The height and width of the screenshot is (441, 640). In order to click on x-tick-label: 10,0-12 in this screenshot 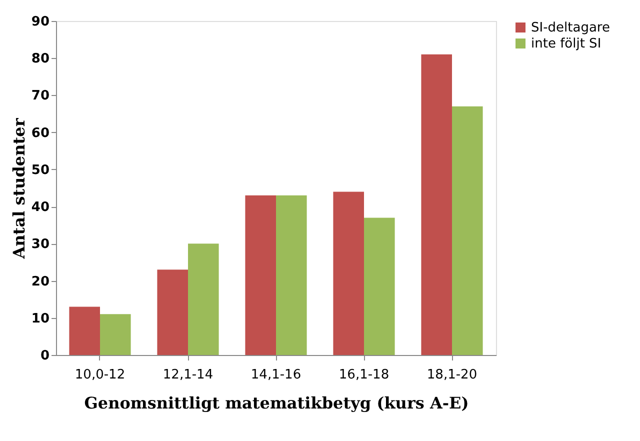, I will do `click(100, 375)`.